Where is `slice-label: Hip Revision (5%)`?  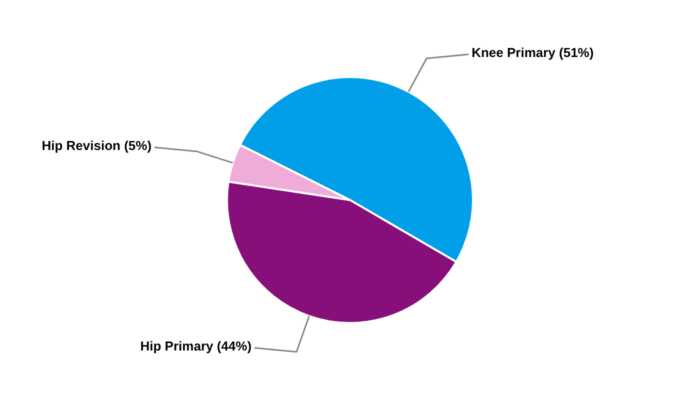
slice-label: Hip Revision (5%) is located at coordinates (97, 145).